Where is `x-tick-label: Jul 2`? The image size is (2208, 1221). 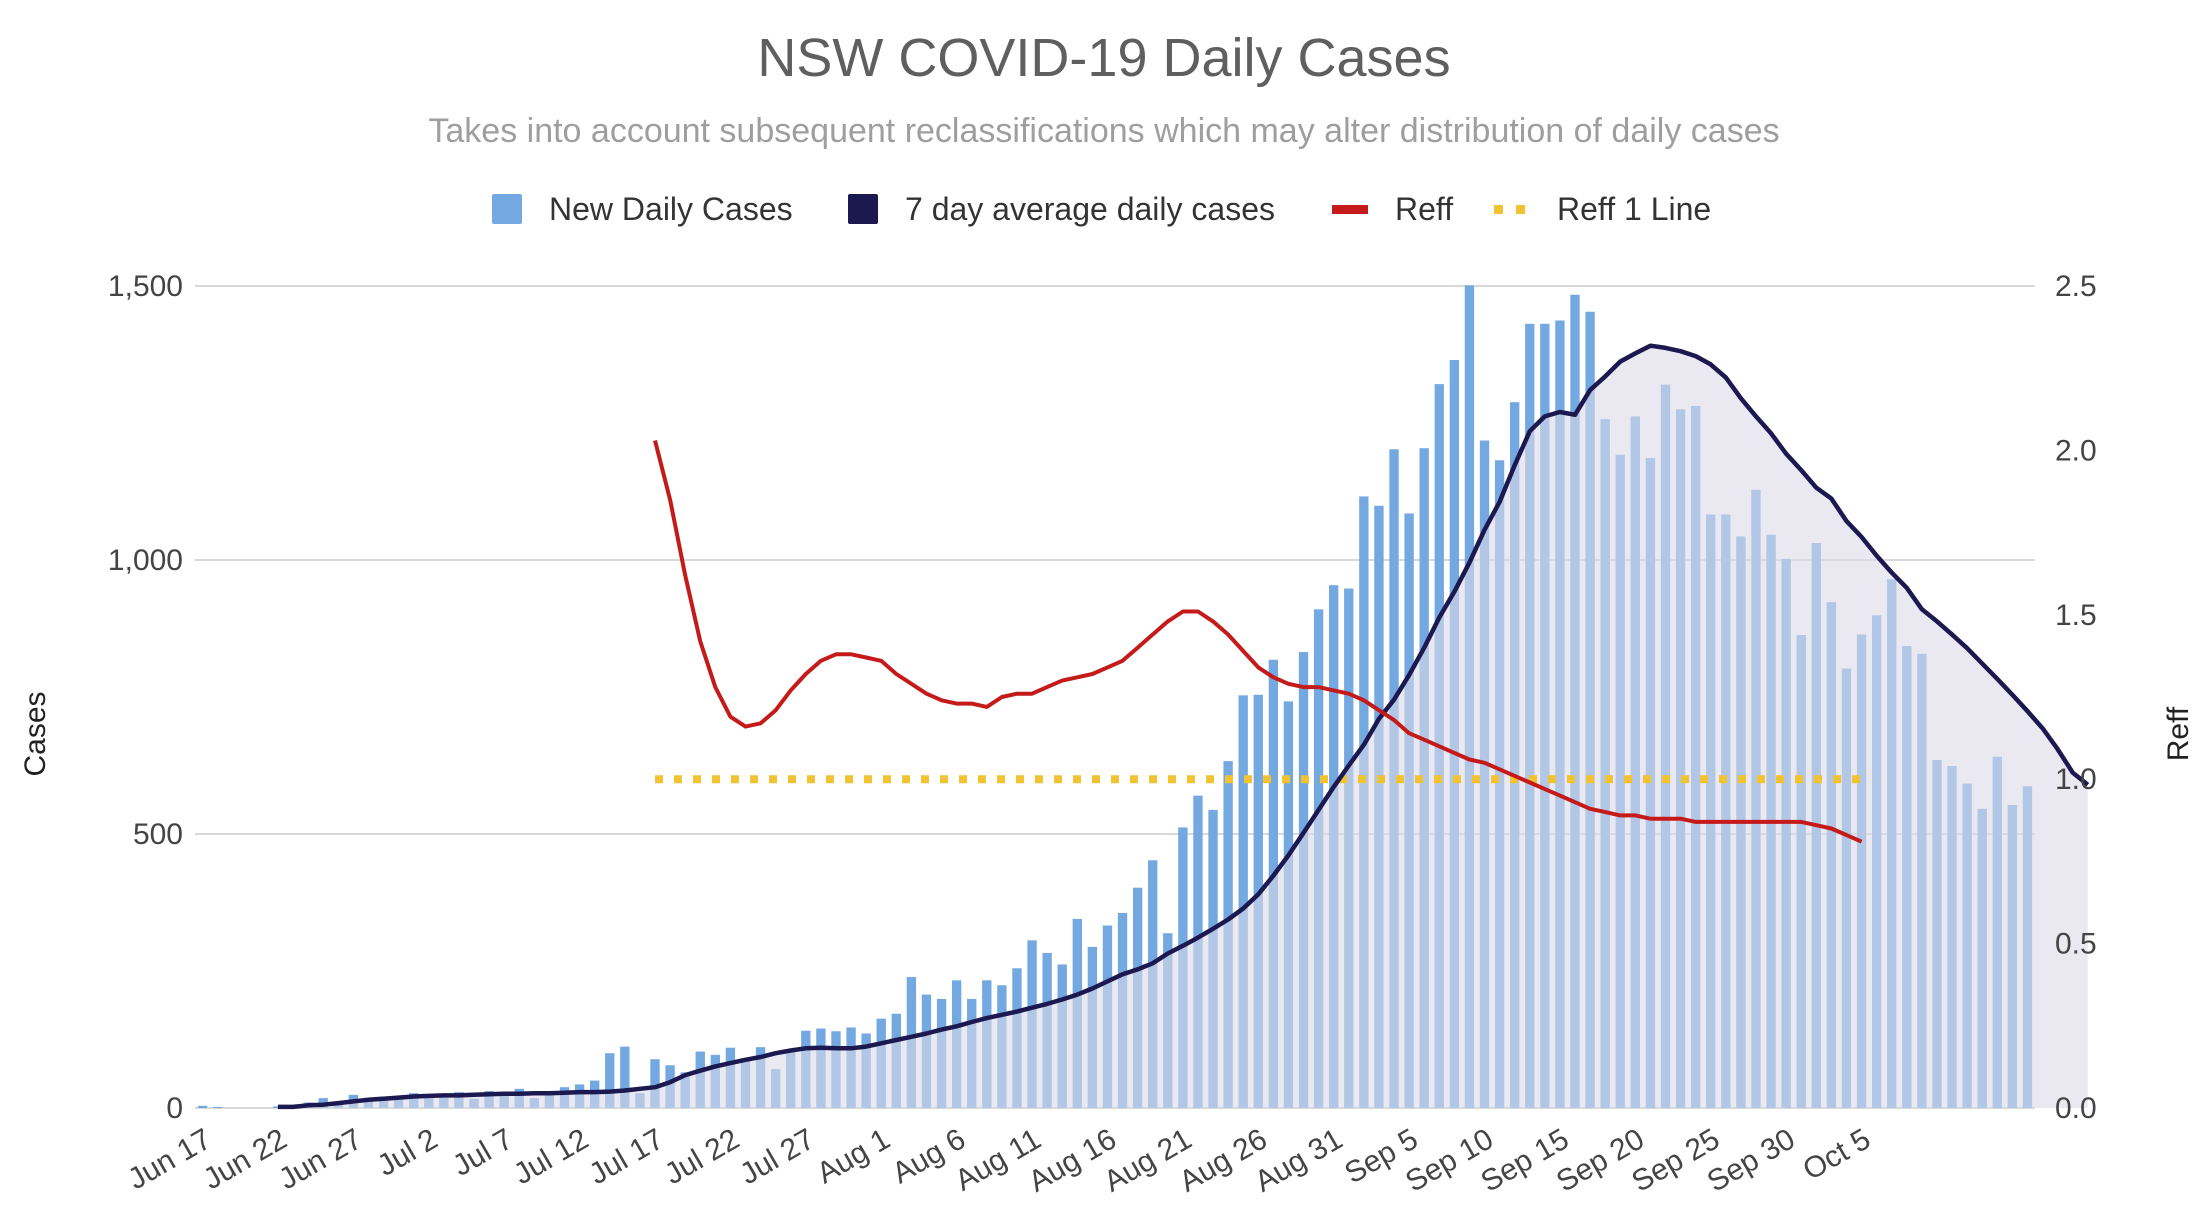
x-tick-label: Jul 2 is located at coordinates (407, 1153).